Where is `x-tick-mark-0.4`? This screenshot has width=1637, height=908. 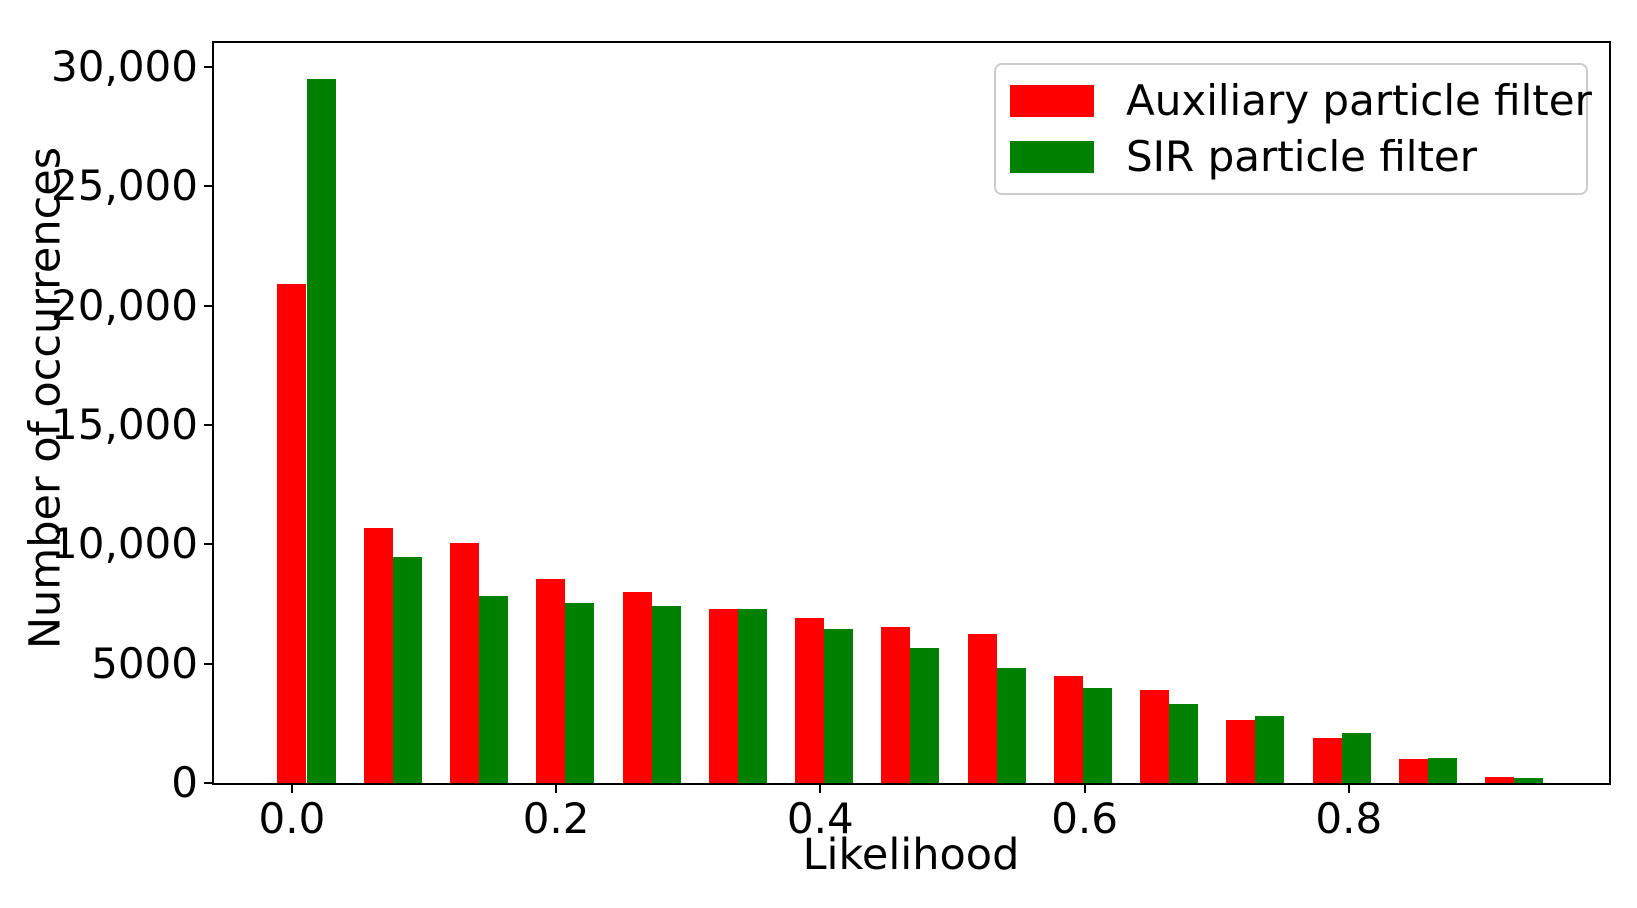 x-tick-mark-0.4 is located at coordinates (820, 788).